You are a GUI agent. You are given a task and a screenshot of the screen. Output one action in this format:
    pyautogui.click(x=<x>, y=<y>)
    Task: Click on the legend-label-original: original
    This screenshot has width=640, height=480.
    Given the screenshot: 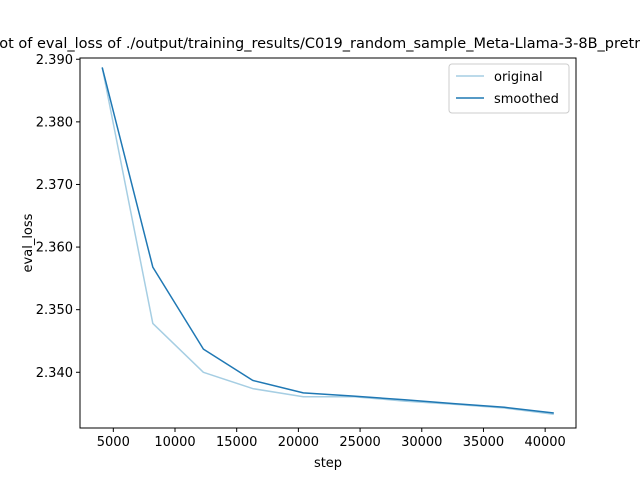 What is the action you would take?
    pyautogui.click(x=518, y=77)
    